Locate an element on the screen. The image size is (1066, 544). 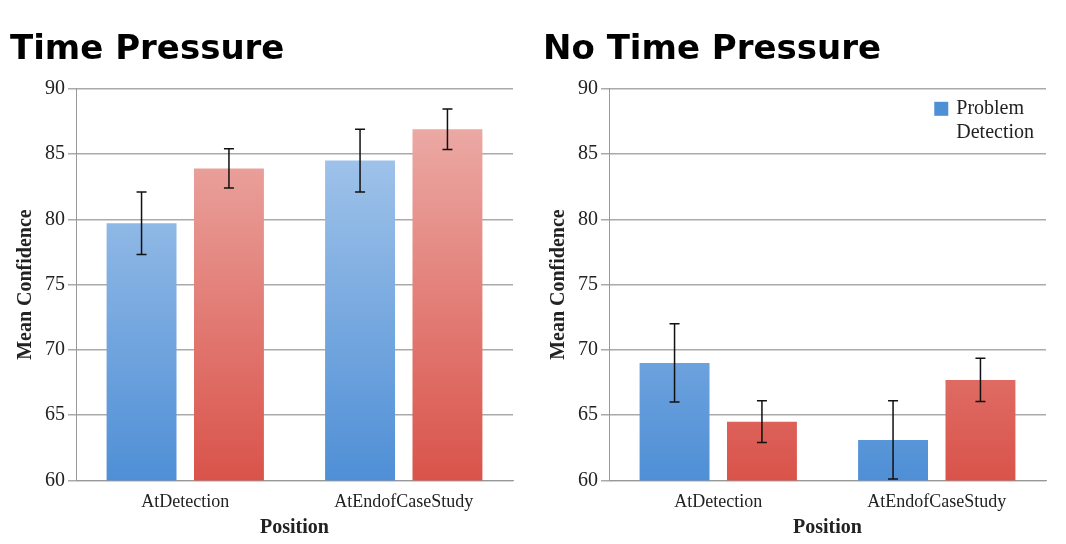
legend-label: Problem Detection is located at coordinates (995, 119).